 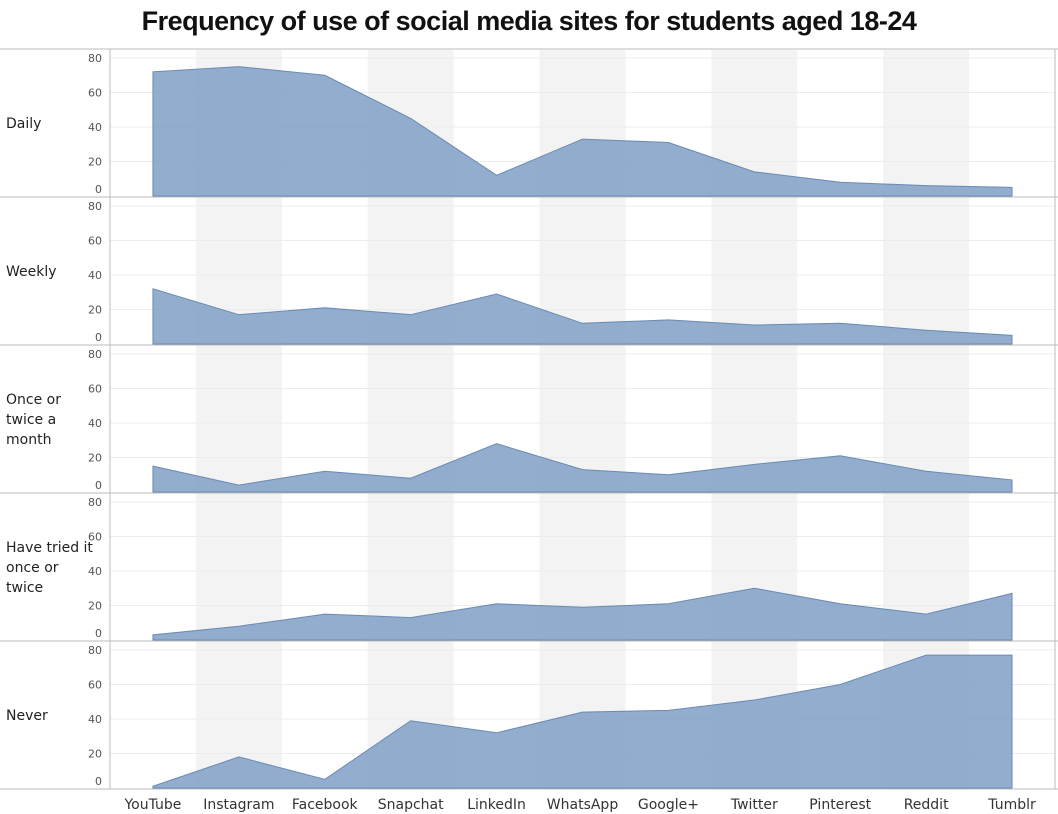 What do you see at coordinates (583, 805) in the screenshot?
I see `x-tick-label: WhatsApp` at bounding box center [583, 805].